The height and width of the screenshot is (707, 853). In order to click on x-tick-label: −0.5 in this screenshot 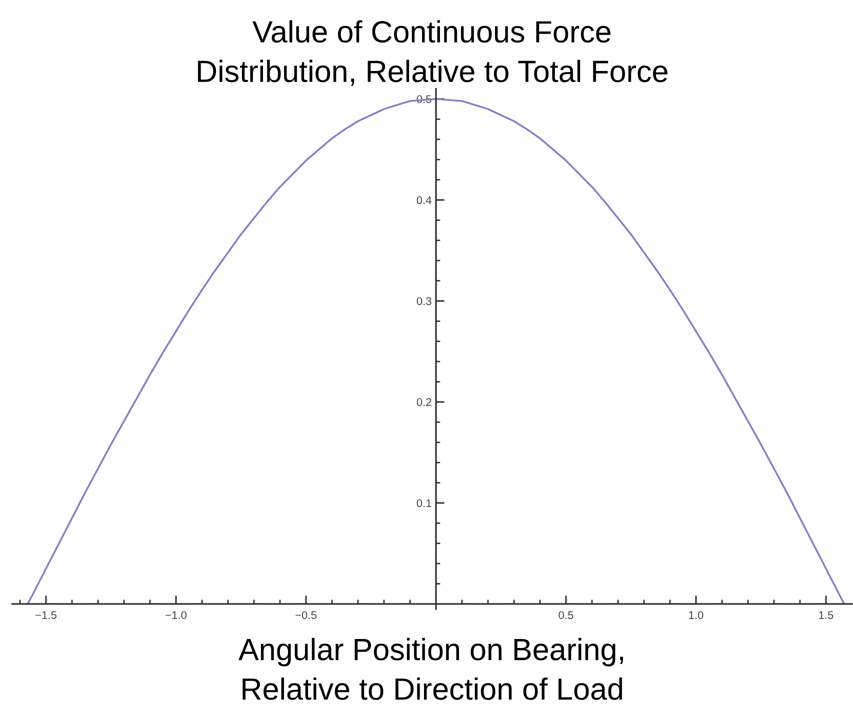, I will do `click(306, 615)`.